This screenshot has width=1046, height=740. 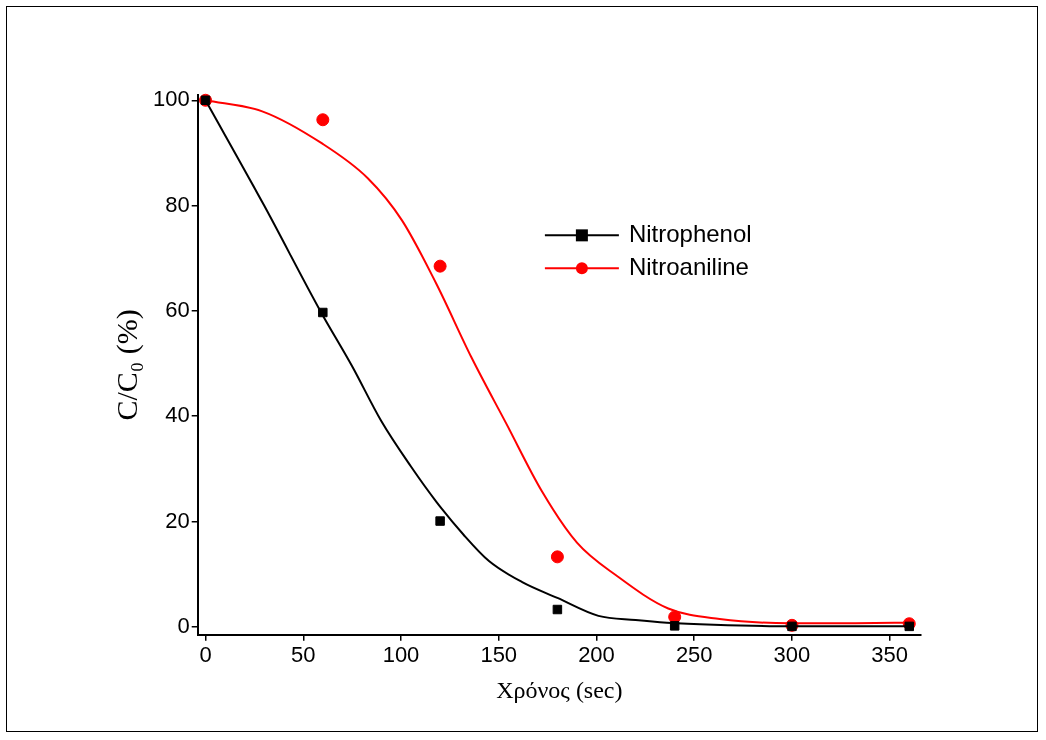 I want to click on legend-label: Nitrophenol, so click(x=690, y=233).